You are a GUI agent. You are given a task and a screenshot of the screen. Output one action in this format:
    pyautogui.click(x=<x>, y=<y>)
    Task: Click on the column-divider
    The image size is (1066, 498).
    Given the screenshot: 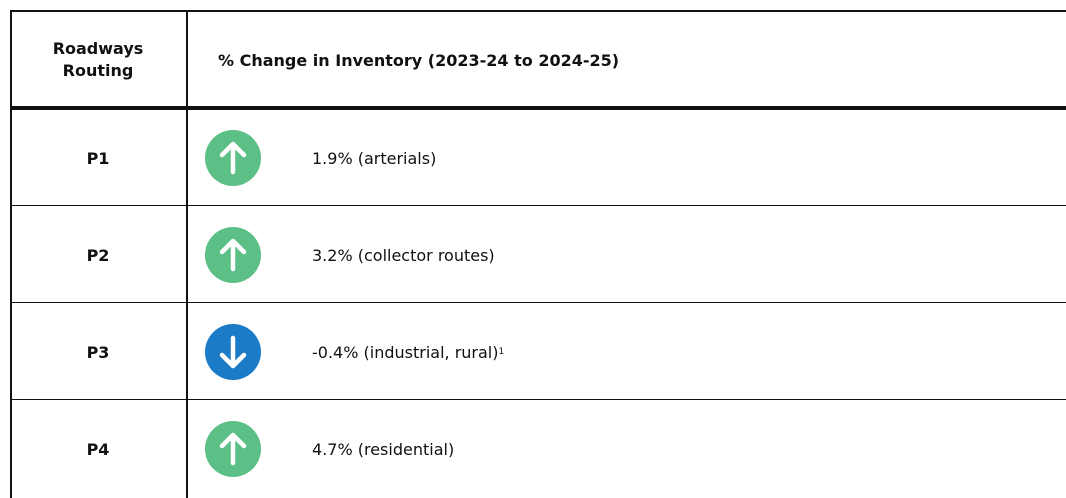 What is the action you would take?
    pyautogui.click(x=187, y=254)
    